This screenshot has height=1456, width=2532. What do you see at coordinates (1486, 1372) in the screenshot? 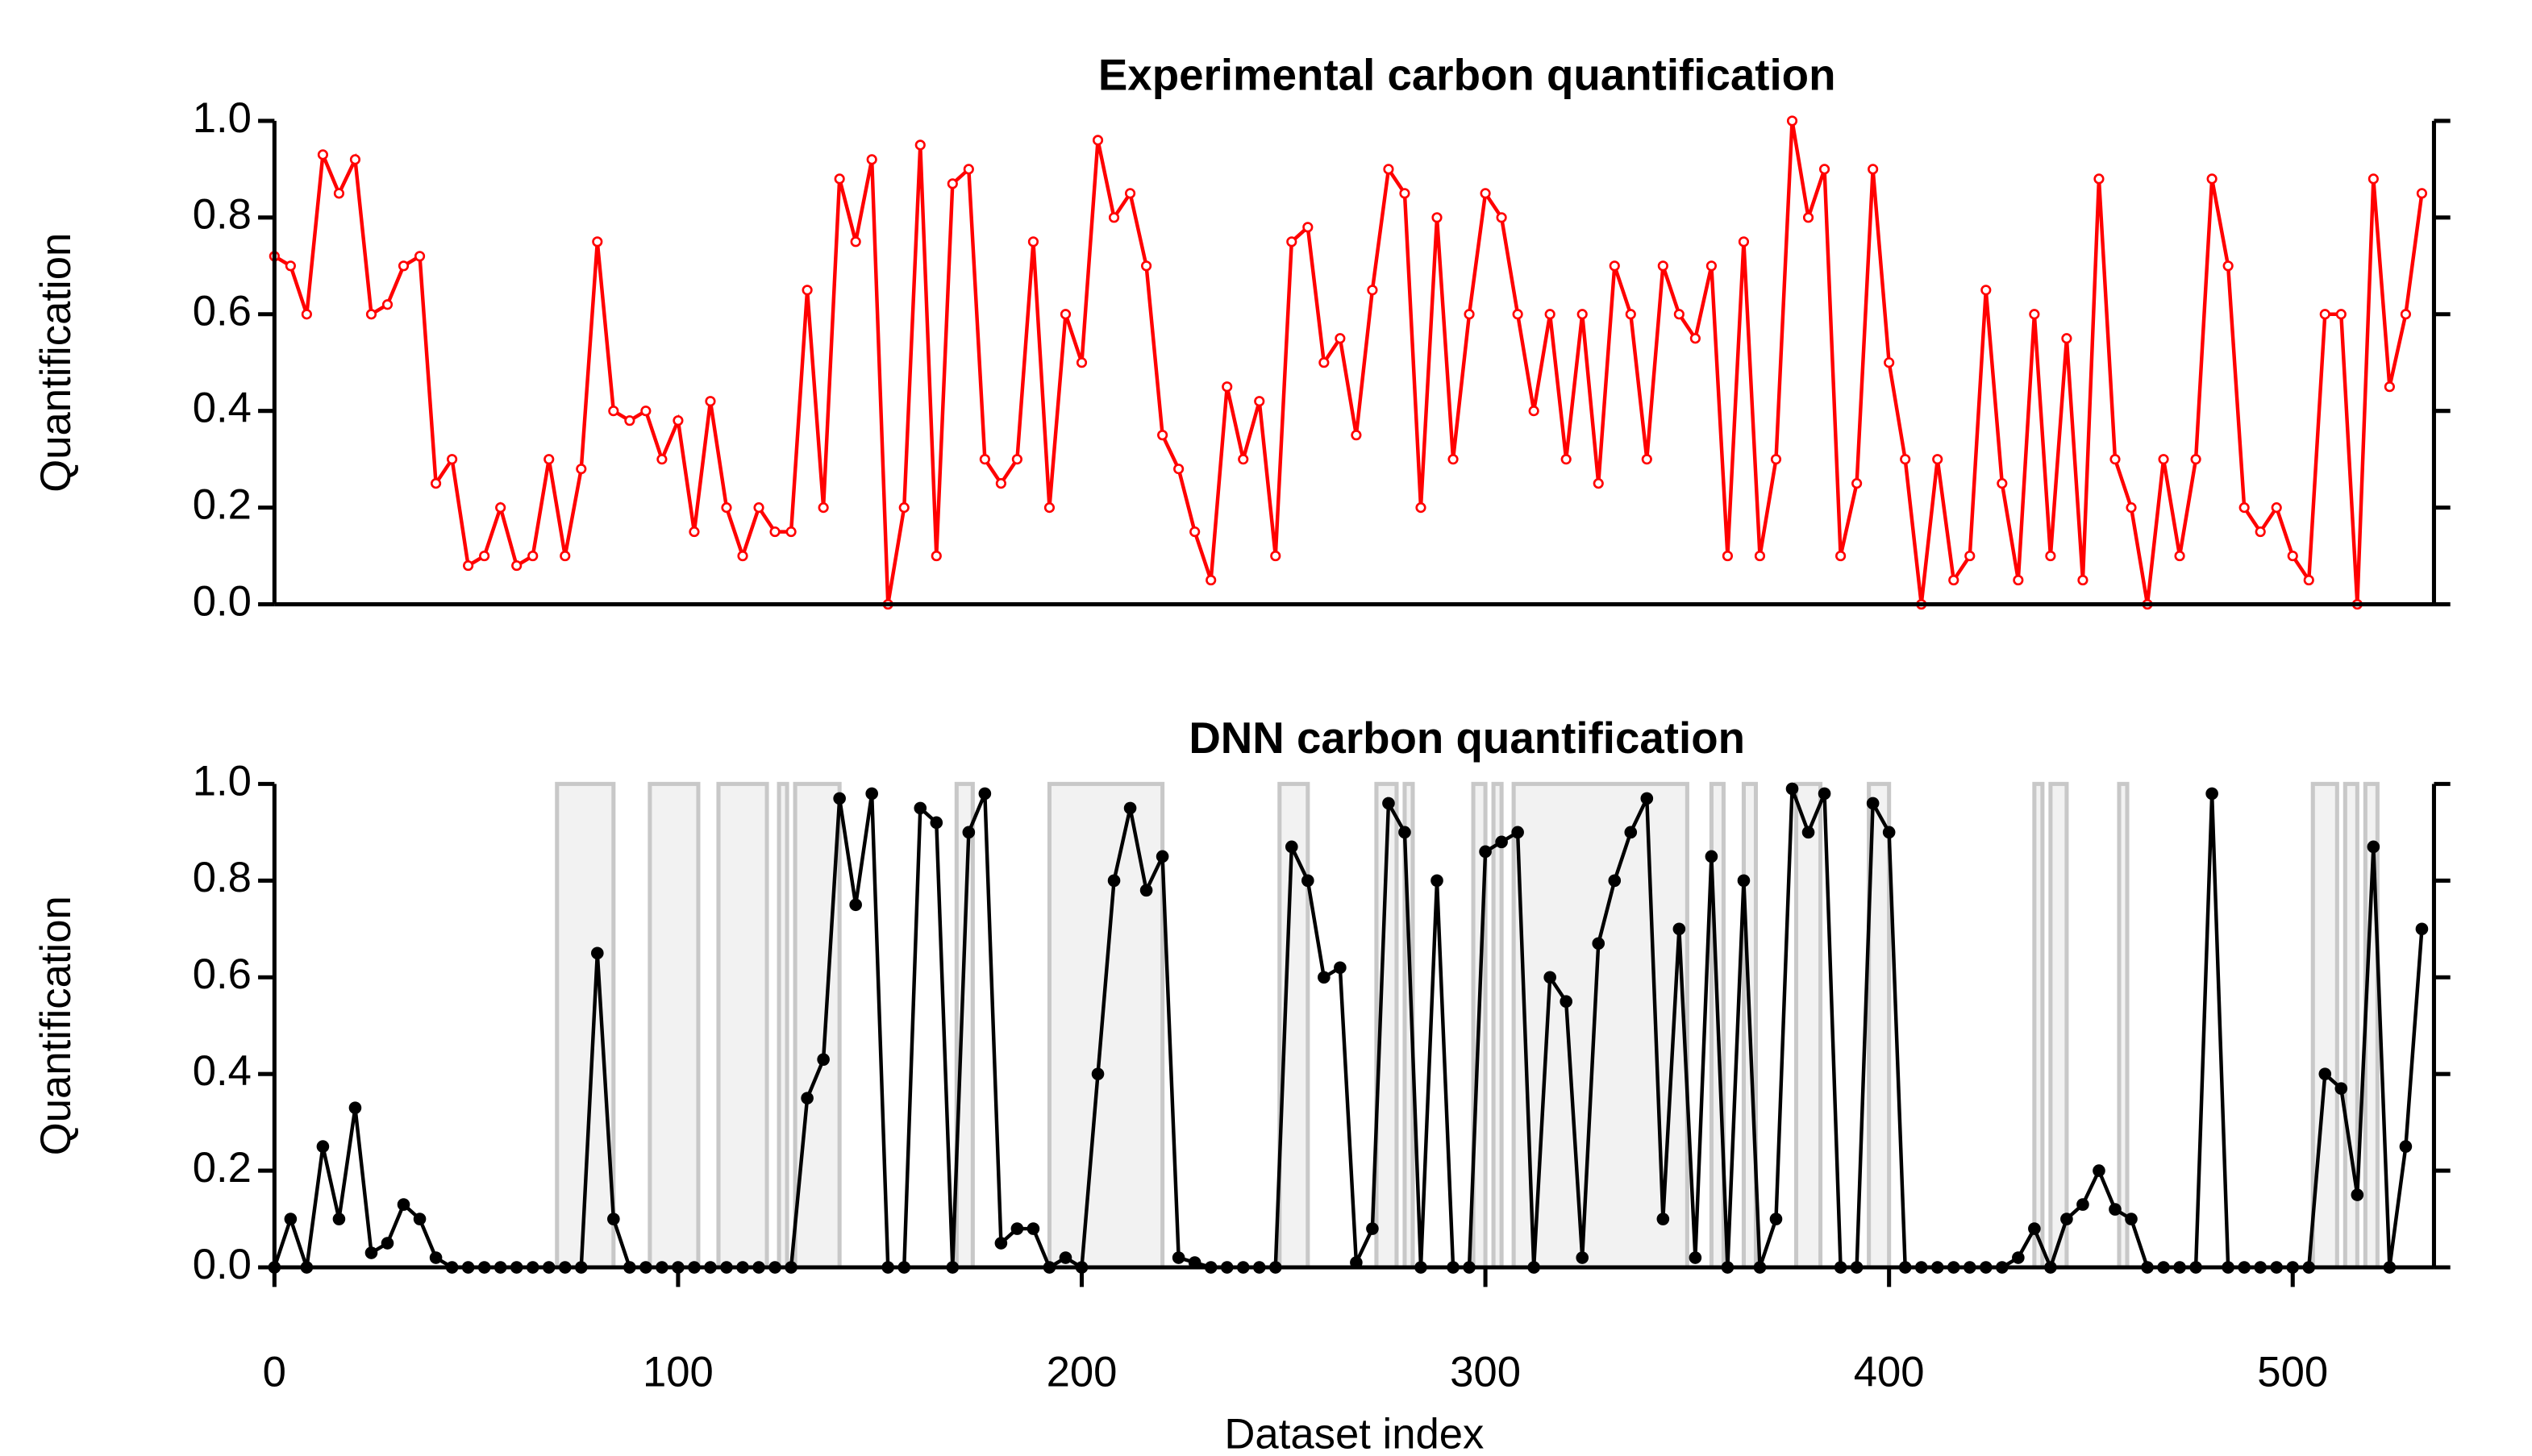
I see `x-tick-label: 300` at bounding box center [1486, 1372].